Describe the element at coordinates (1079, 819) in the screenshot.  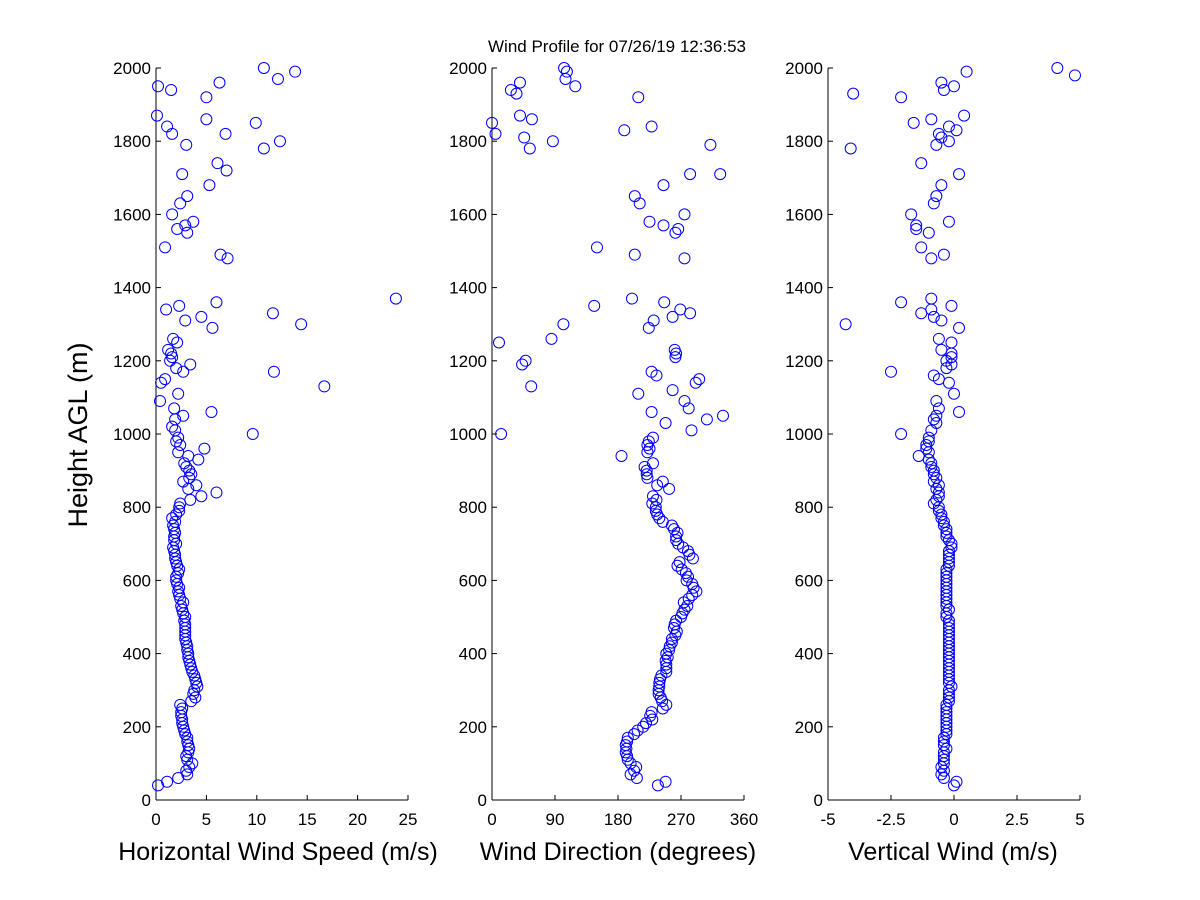
I see `vertical-x-tick-label: 5` at that location.